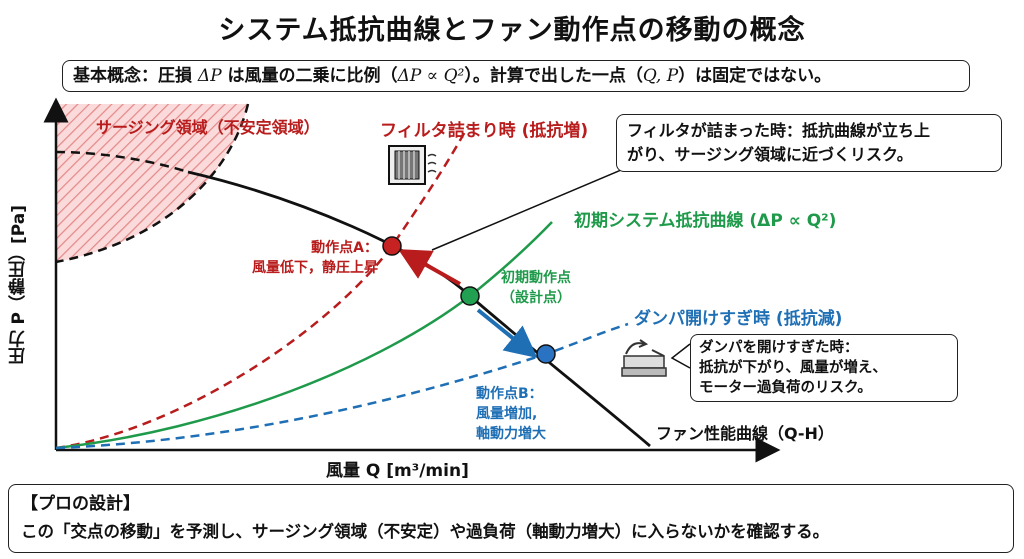 The height and width of the screenshot is (559, 1024). What do you see at coordinates (770, 154) in the screenshot?
I see `filter-callout-line2: がり、サージング領域に近づくリスク。` at bounding box center [770, 154].